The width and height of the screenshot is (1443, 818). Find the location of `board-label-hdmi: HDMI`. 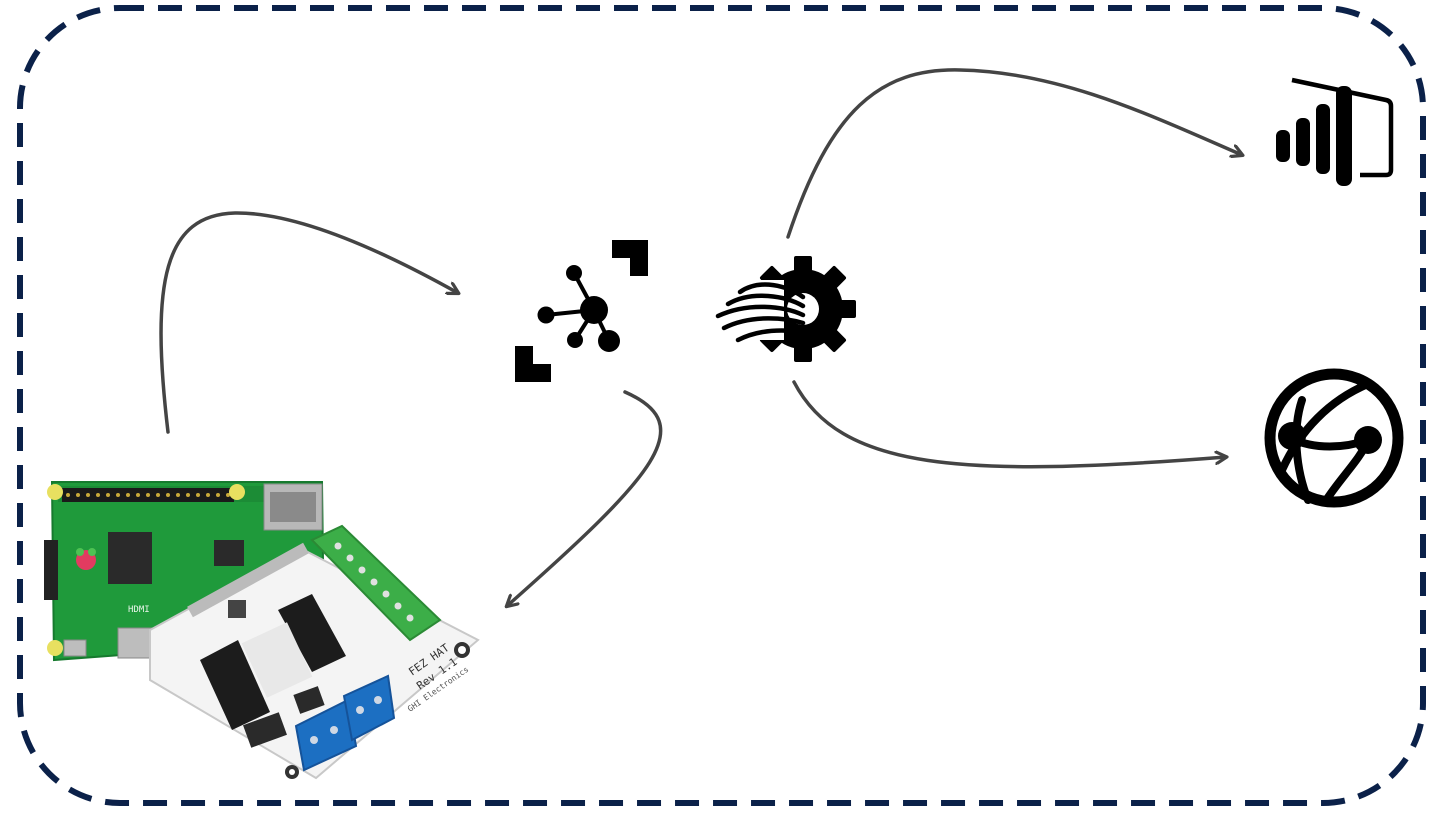

board-label-hdmi: HDMI is located at coordinates (139, 610).